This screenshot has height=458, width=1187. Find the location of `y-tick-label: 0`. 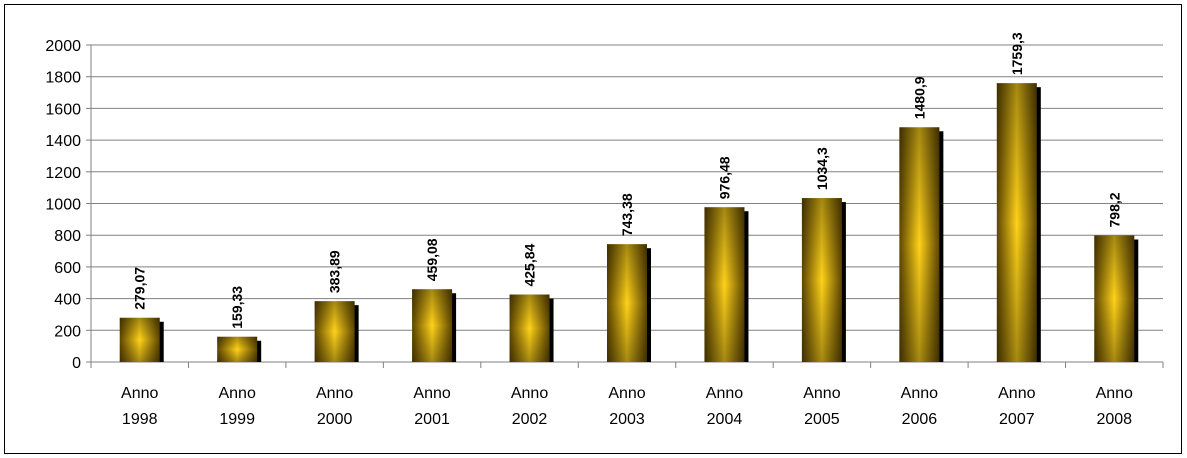

y-tick-label: 0 is located at coordinates (76, 363).